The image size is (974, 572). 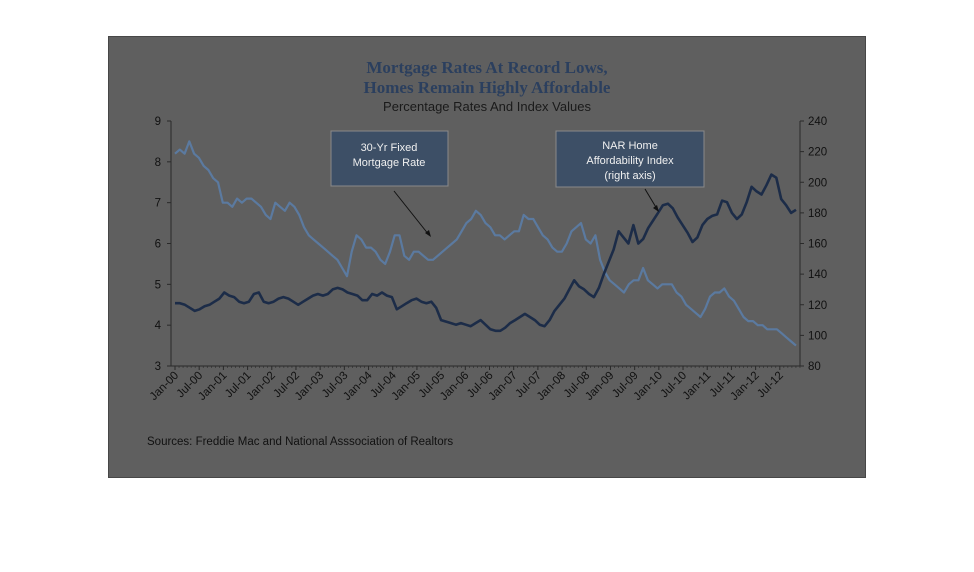 What do you see at coordinates (651, 199) in the screenshot?
I see `callout-arrow-affordability` at bounding box center [651, 199].